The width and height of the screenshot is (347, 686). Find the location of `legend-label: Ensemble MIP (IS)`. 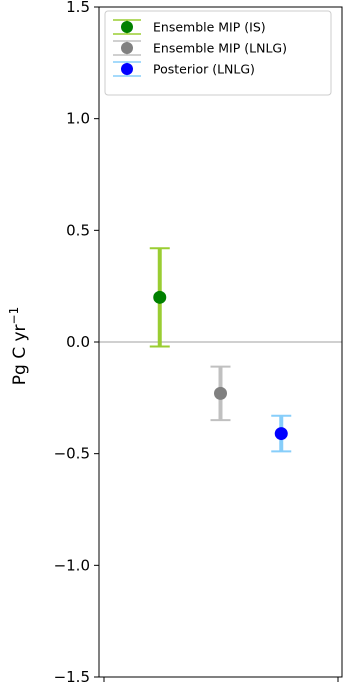

legend-label: Ensemble MIP (IS) is located at coordinates (209, 27).